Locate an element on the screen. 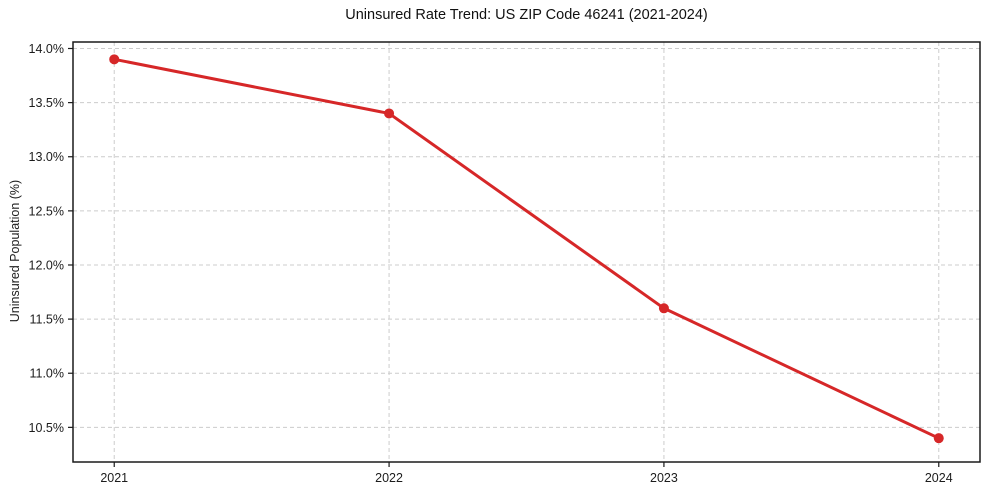 The image size is (989, 490). y-axis-label: Uninsured Population (%) is located at coordinates (15, 251).